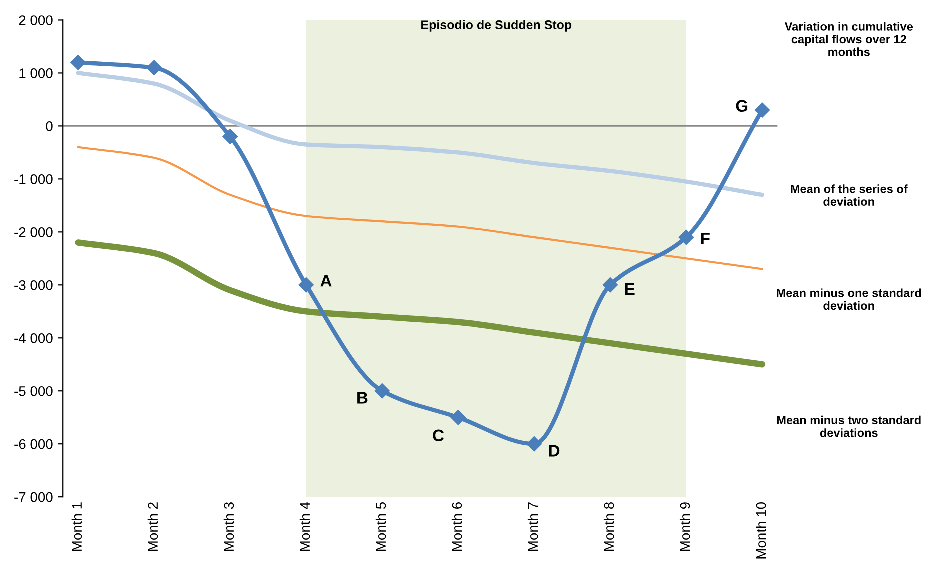 Image resolution: width=928 pixels, height=578 pixels. I want to click on y-tick-label: -2 000, so click(33, 233).